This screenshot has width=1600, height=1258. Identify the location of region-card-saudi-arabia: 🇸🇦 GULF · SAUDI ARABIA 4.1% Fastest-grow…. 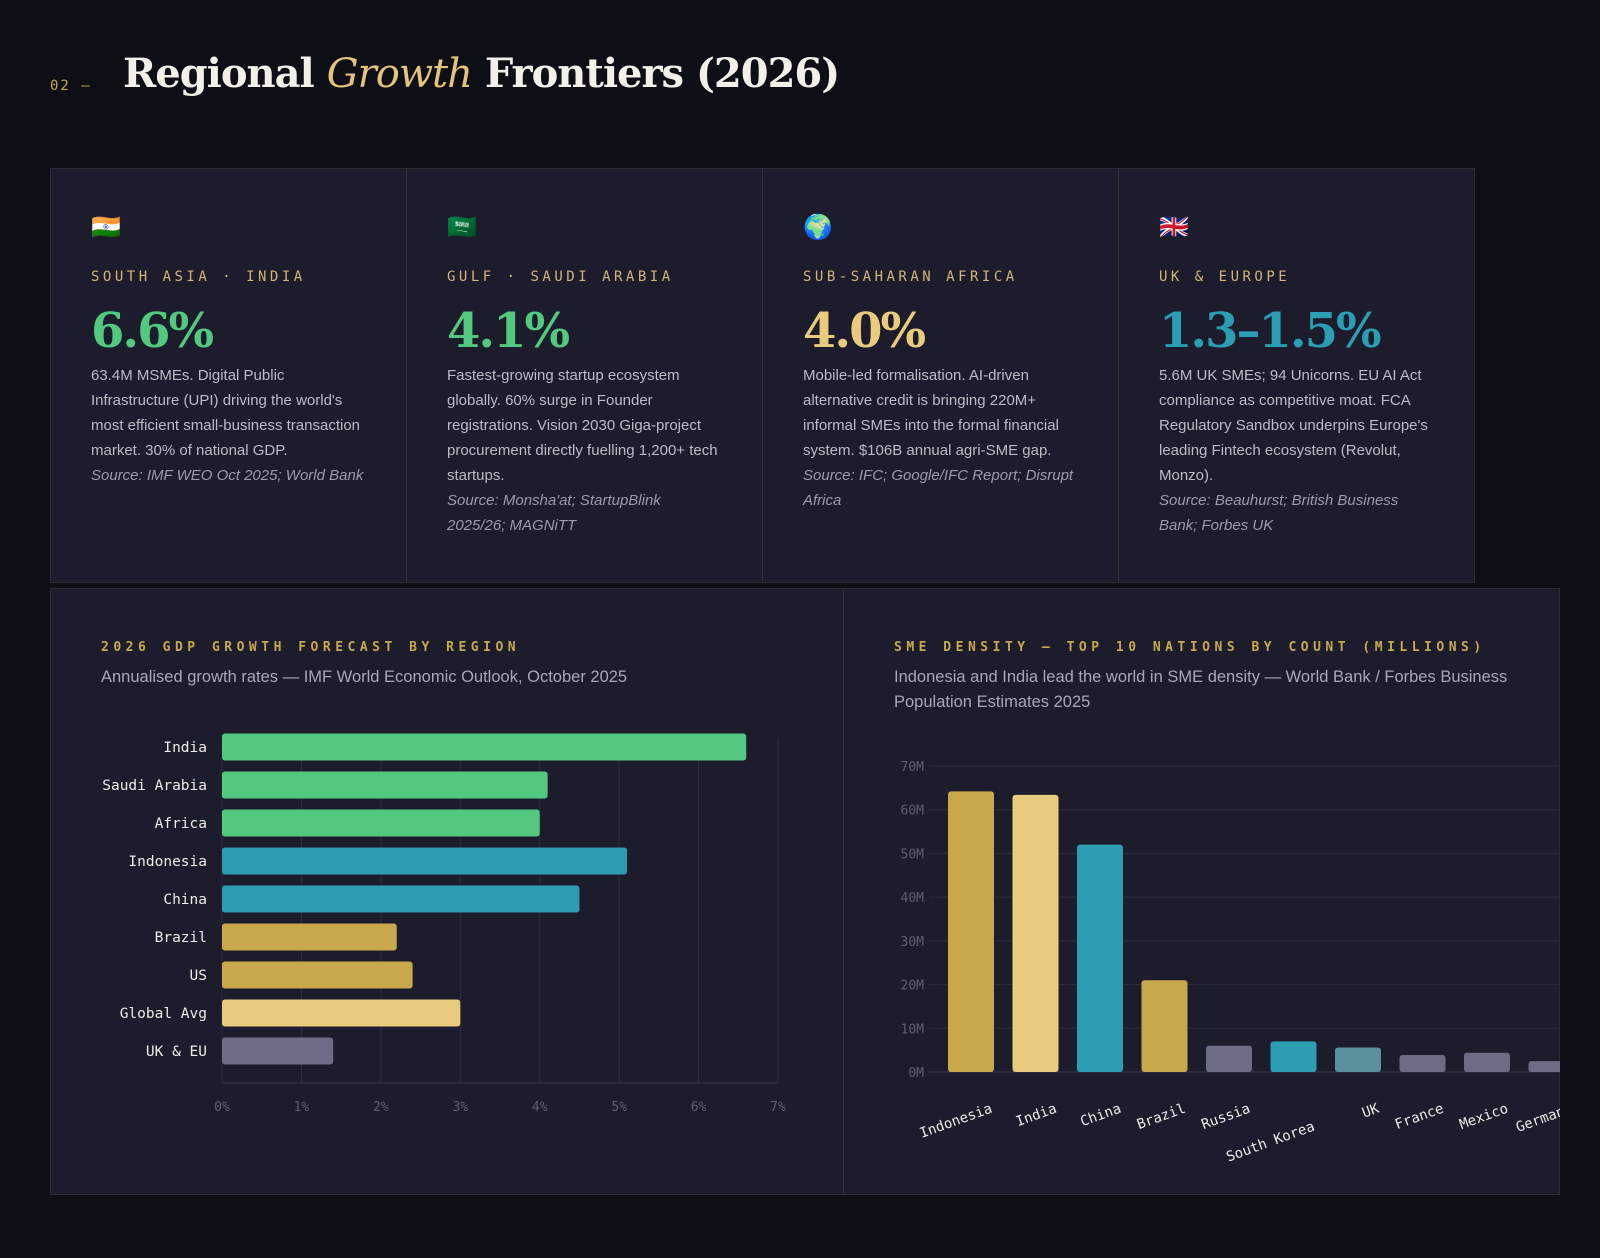
(585, 375).